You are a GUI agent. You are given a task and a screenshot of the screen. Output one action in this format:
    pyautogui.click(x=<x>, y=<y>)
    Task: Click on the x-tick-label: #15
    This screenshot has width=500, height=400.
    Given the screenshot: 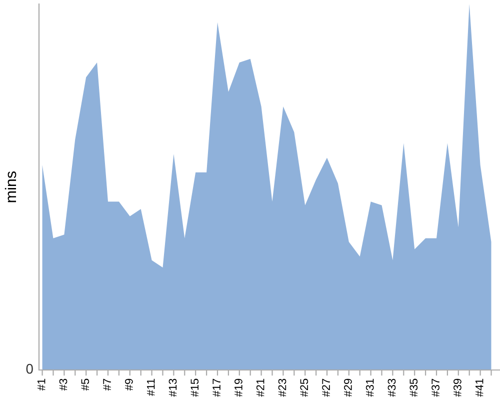 What is the action you would take?
    pyautogui.click(x=194, y=387)
    